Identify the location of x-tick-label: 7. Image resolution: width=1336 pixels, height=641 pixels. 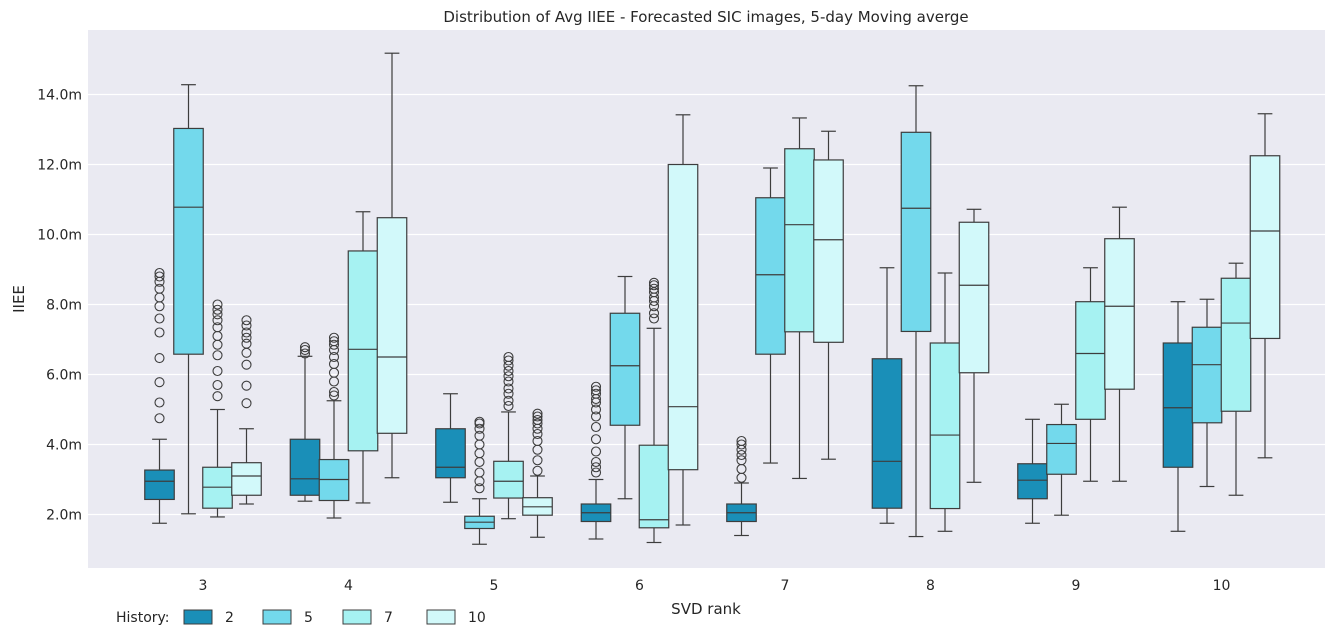
(785, 586).